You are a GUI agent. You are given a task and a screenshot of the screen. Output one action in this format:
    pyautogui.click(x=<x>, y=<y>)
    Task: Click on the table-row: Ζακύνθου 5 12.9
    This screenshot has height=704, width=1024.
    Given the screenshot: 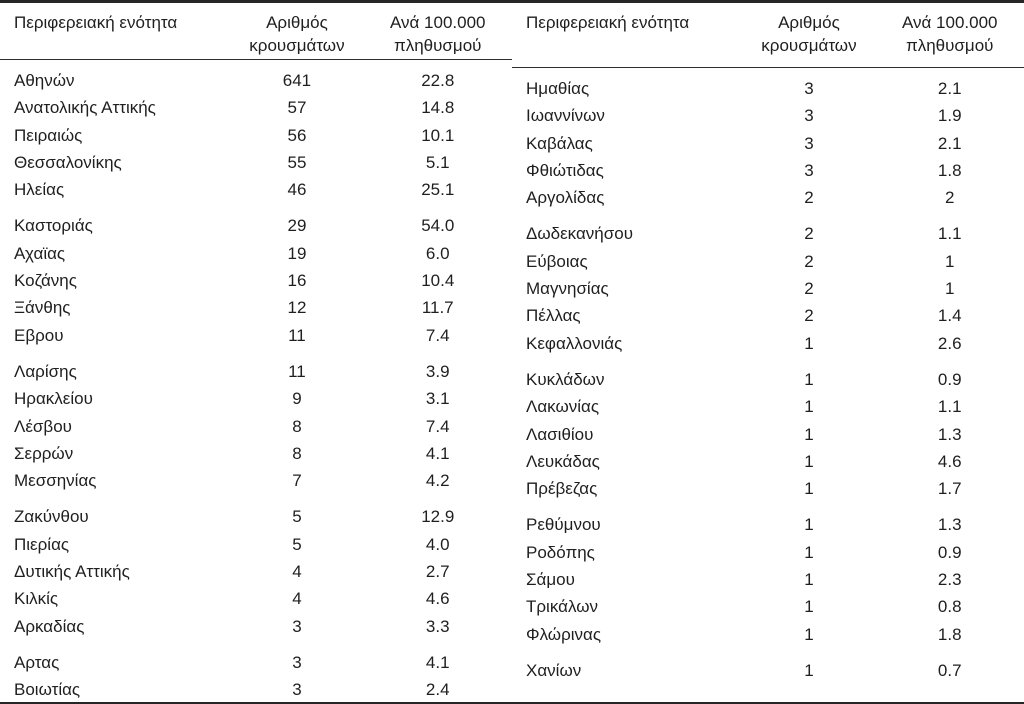 What is the action you would take?
    pyautogui.click(x=256, y=516)
    